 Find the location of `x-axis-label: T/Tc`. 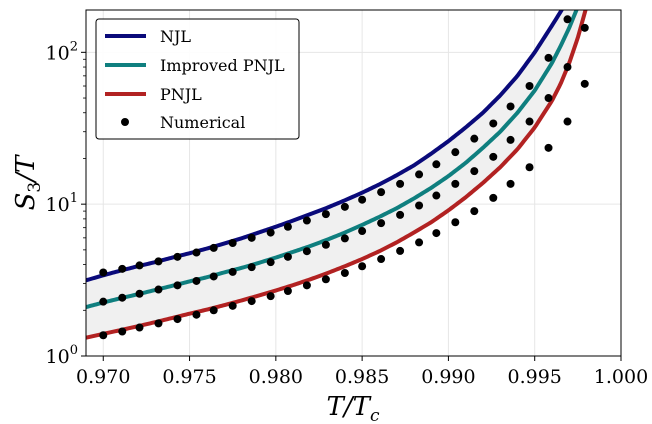

x-axis-label: T/Tc is located at coordinates (353, 408).